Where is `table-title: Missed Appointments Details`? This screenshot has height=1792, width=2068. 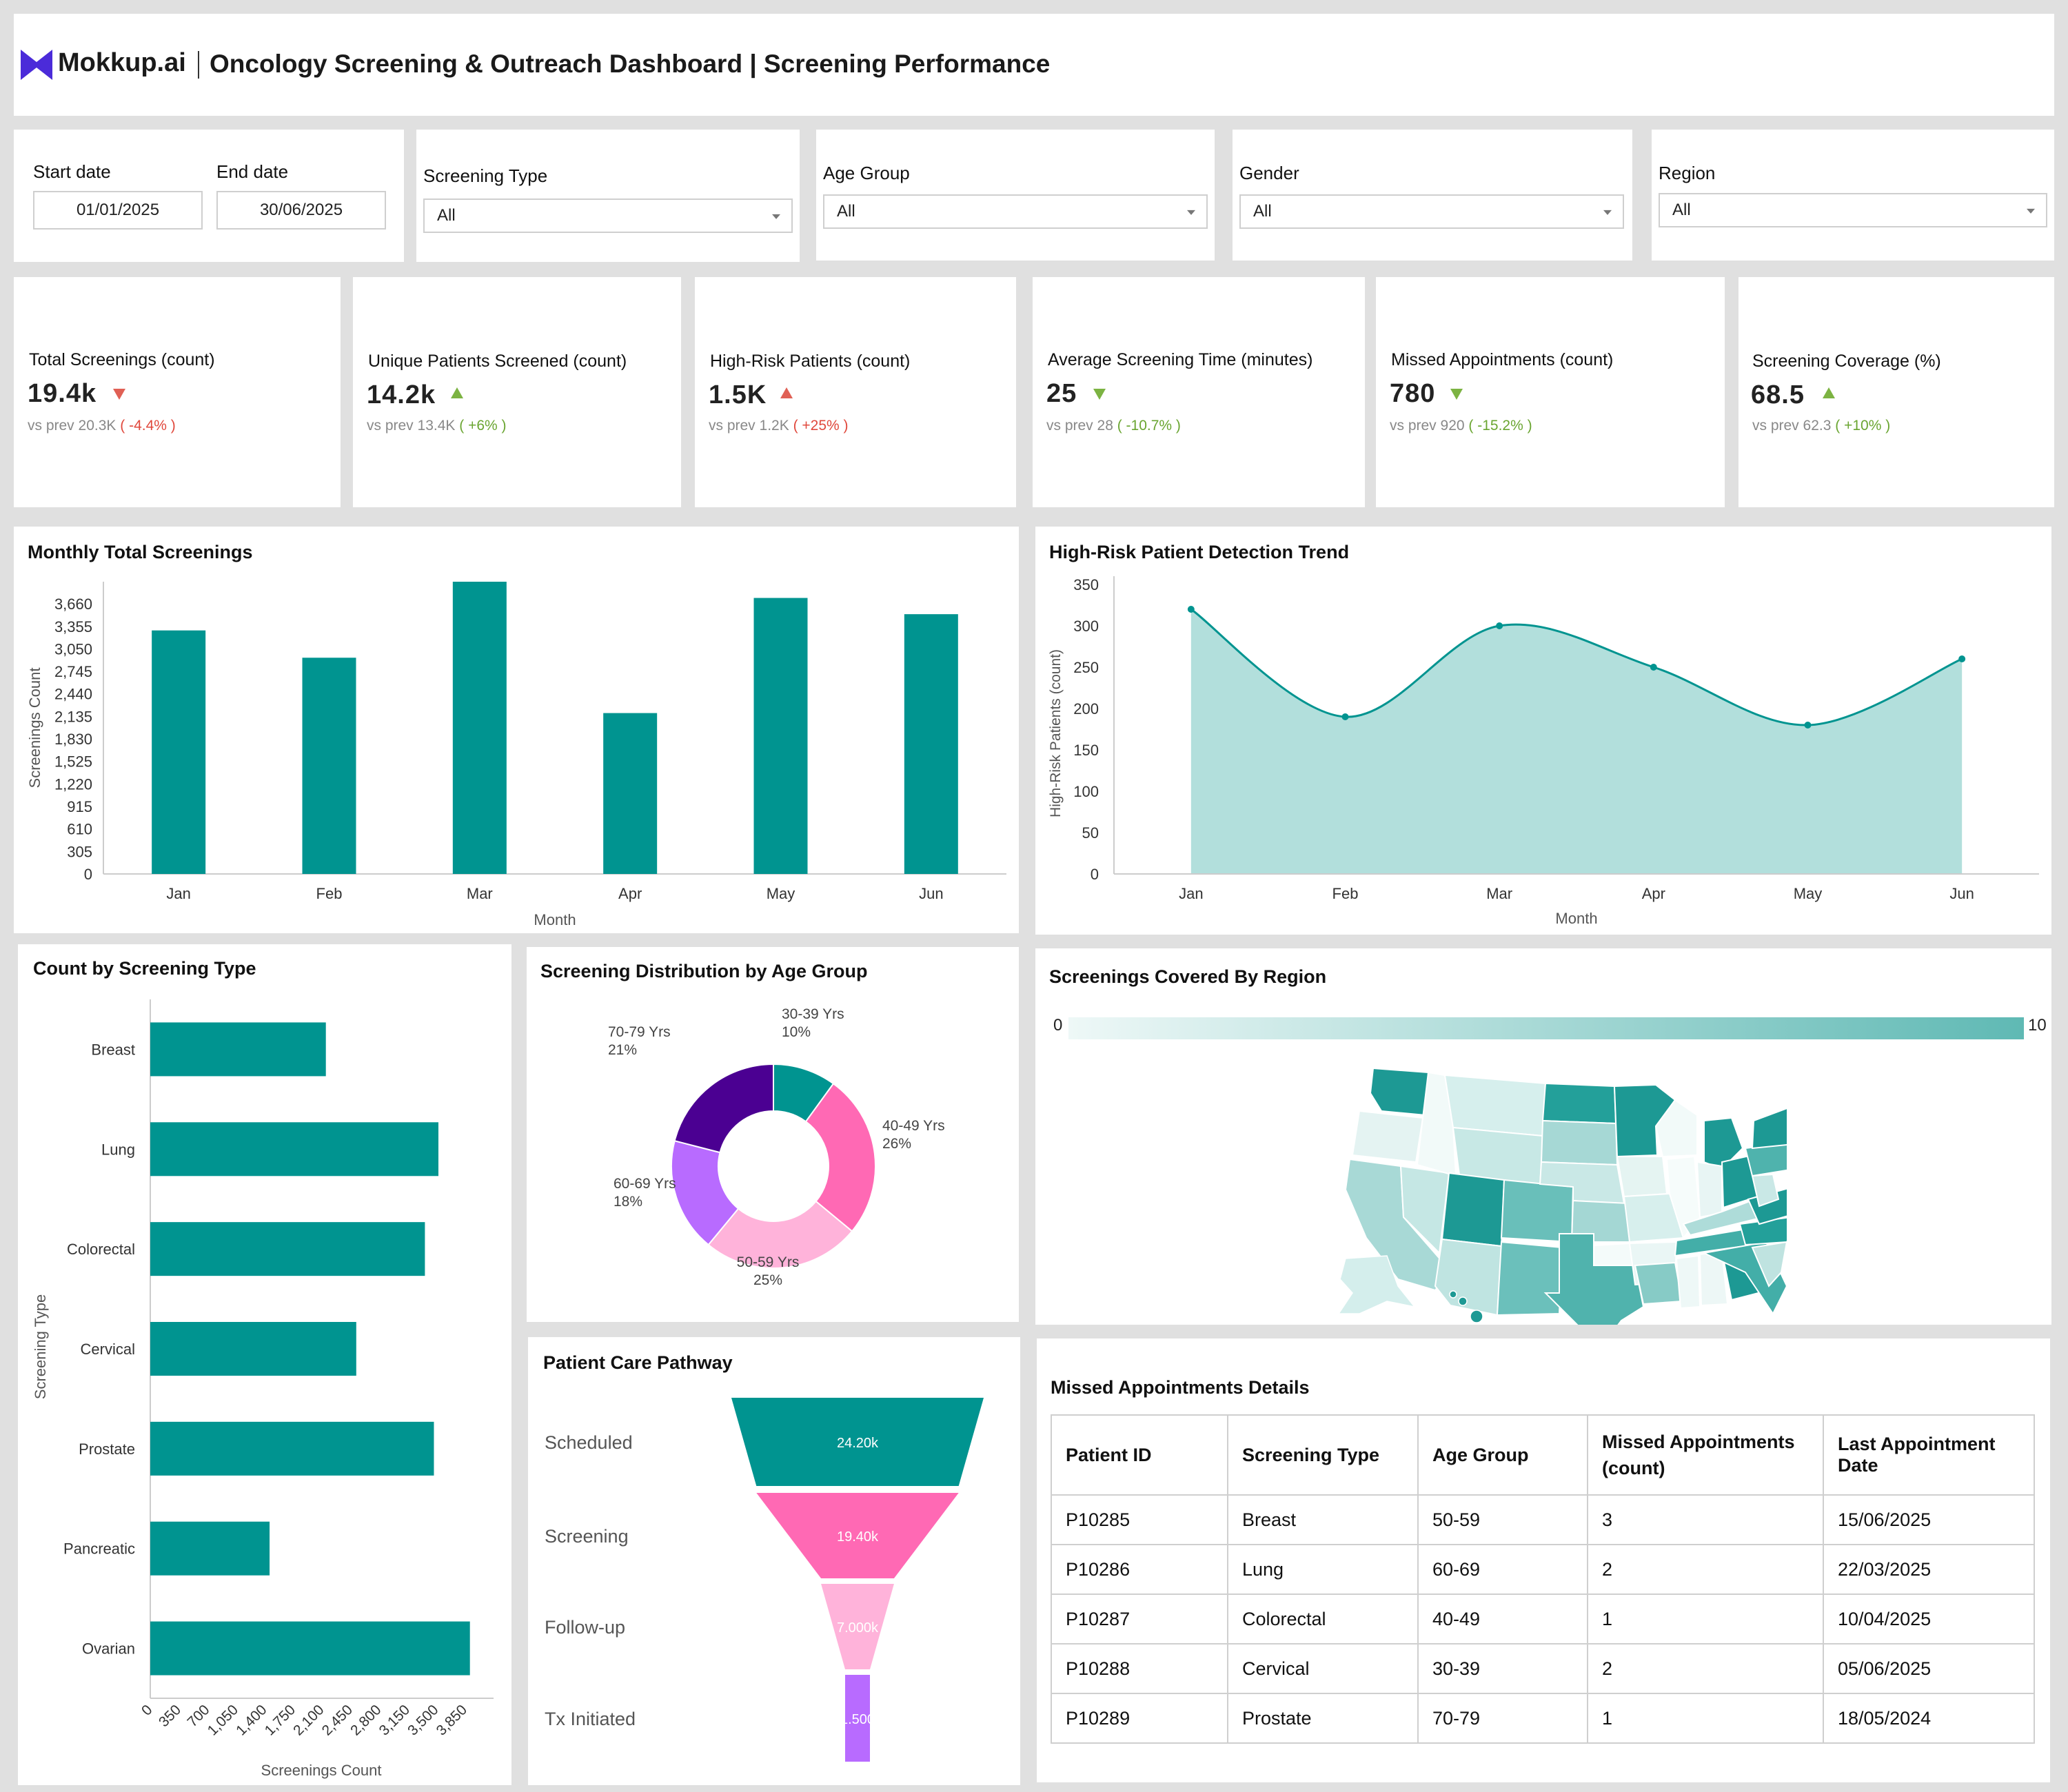 table-title: Missed Appointments Details is located at coordinates (1180, 1387).